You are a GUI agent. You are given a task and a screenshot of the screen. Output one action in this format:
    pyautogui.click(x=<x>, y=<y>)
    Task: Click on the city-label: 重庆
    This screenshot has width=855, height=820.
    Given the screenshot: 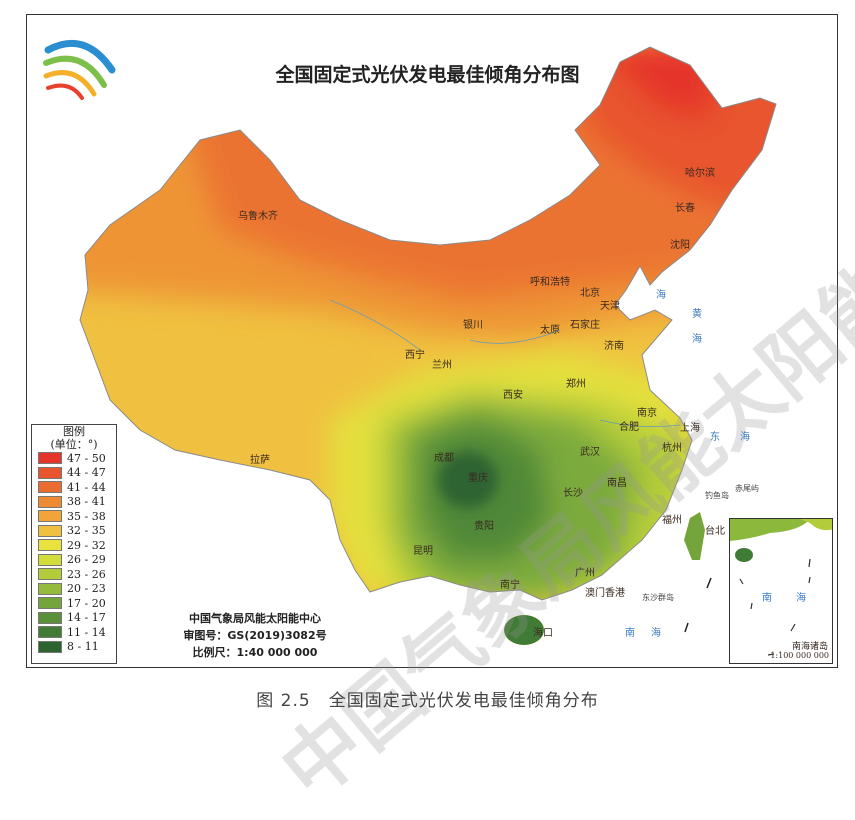 What is the action you would take?
    pyautogui.click(x=478, y=478)
    